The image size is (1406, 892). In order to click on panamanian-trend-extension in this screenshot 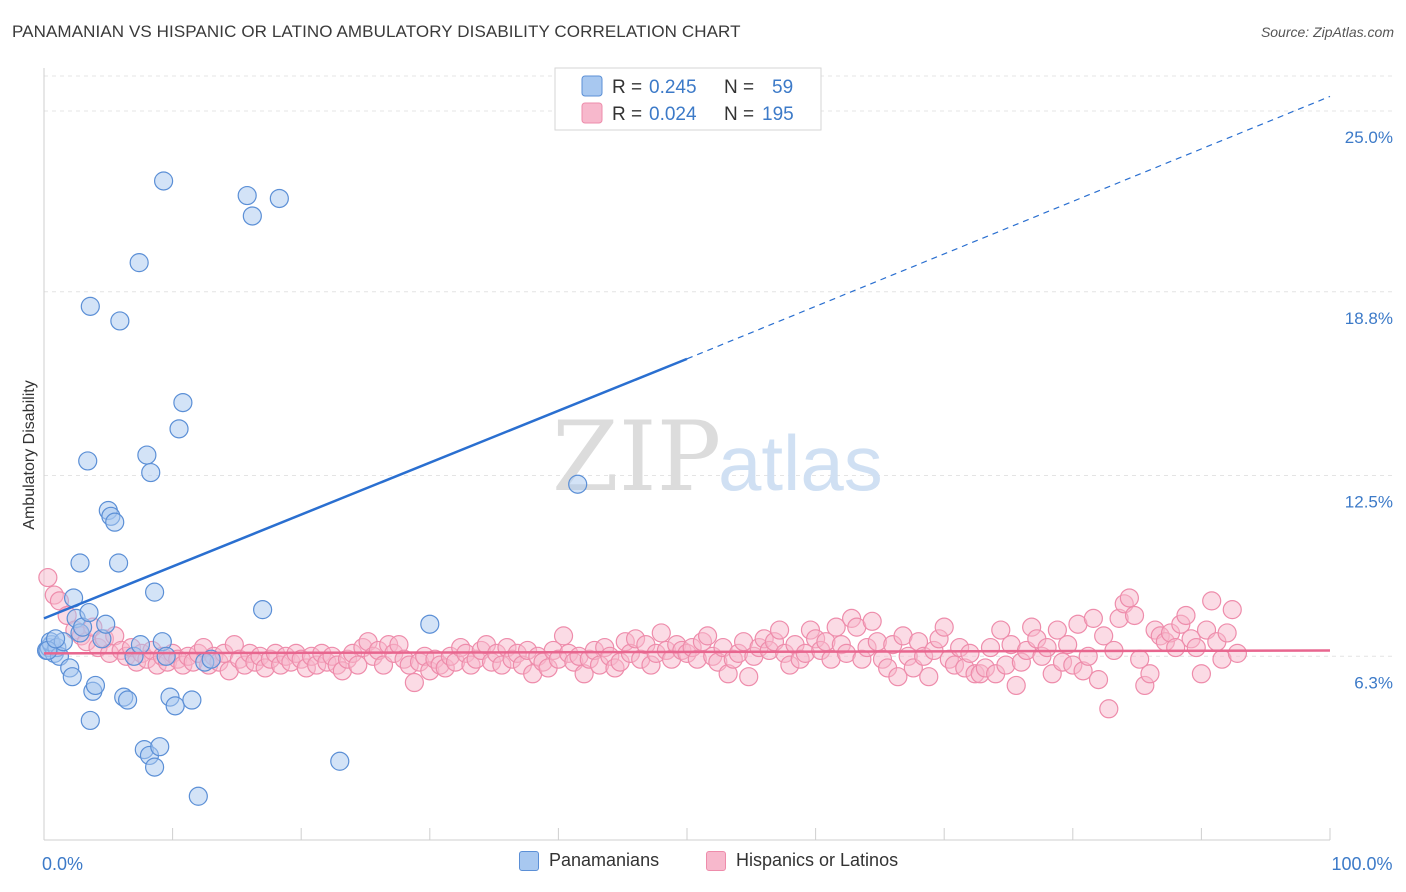, I will do `click(1008, 227)`.